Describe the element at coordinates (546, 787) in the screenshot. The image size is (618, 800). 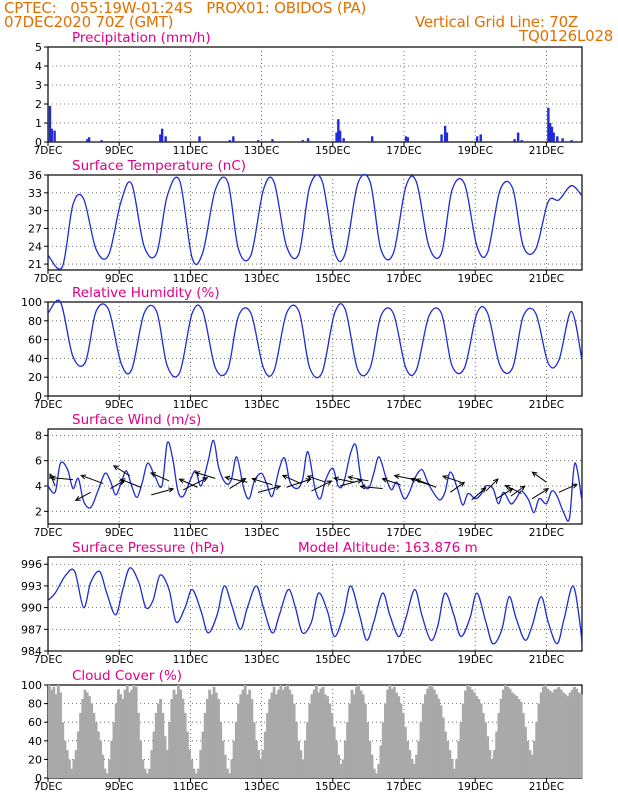
I see `panel-6-xtick-label: 21DEC` at that location.